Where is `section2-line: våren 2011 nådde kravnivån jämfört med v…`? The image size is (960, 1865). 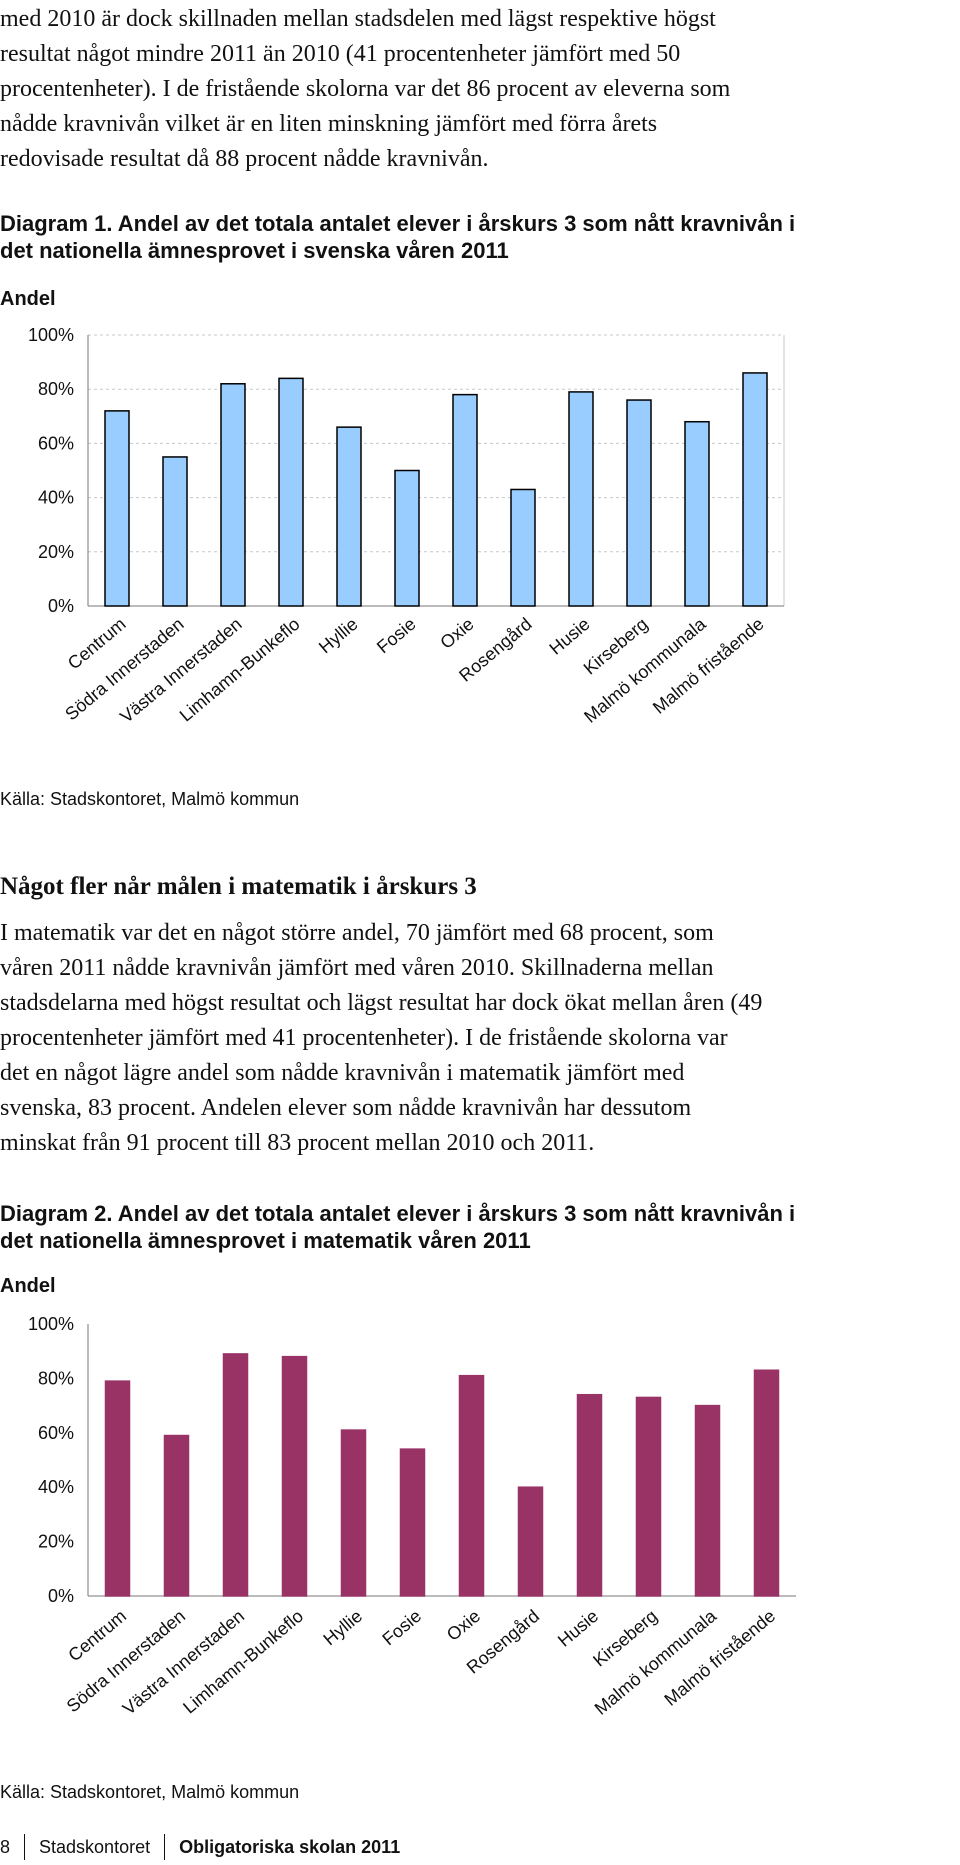 section2-line: våren 2011 nådde kravnivån jämfört med v… is located at coordinates (357, 968).